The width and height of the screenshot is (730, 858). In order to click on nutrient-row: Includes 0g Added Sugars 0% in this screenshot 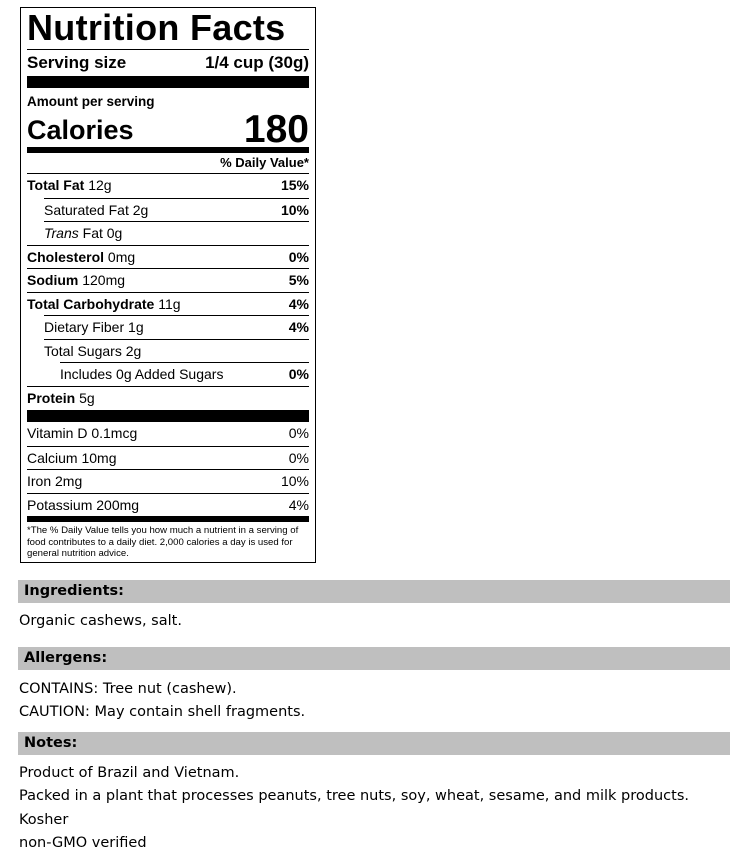, I will do `click(184, 374)`.